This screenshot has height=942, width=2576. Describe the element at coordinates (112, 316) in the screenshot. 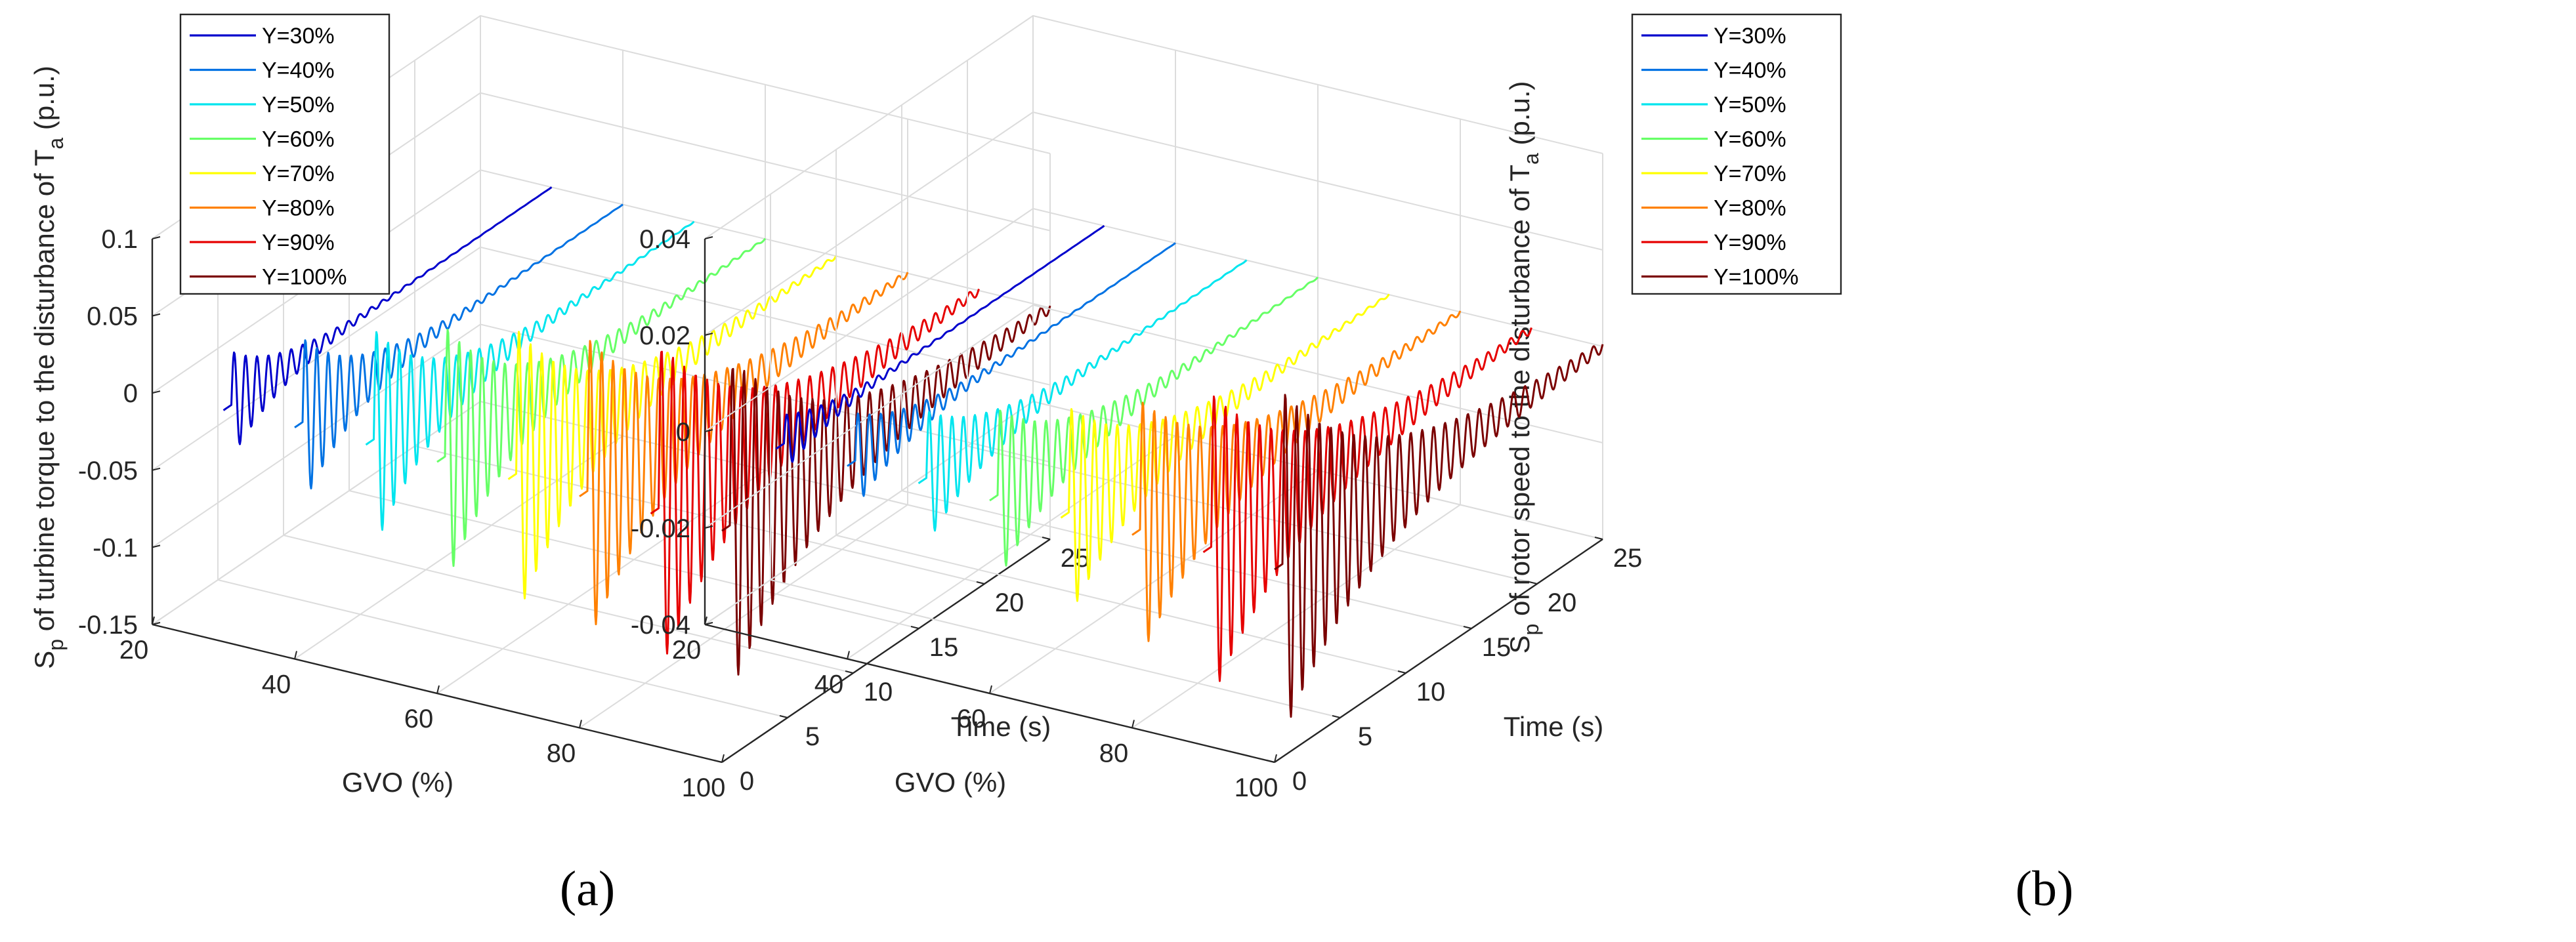

I see `z-tick-label: 0.05` at that location.